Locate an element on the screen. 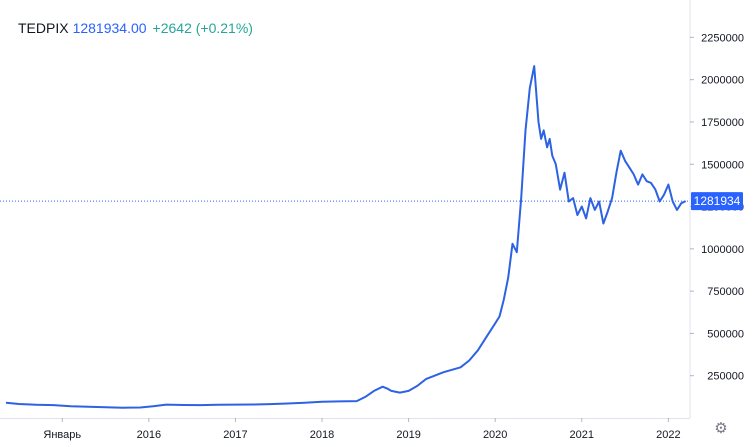 The width and height of the screenshot is (755, 447). legend: TEDPIX 1281934.00 +2642 (+0.21%) is located at coordinates (135, 28).